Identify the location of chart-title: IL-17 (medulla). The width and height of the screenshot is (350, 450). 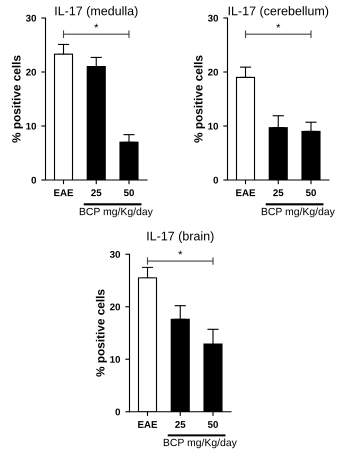
(96, 12).